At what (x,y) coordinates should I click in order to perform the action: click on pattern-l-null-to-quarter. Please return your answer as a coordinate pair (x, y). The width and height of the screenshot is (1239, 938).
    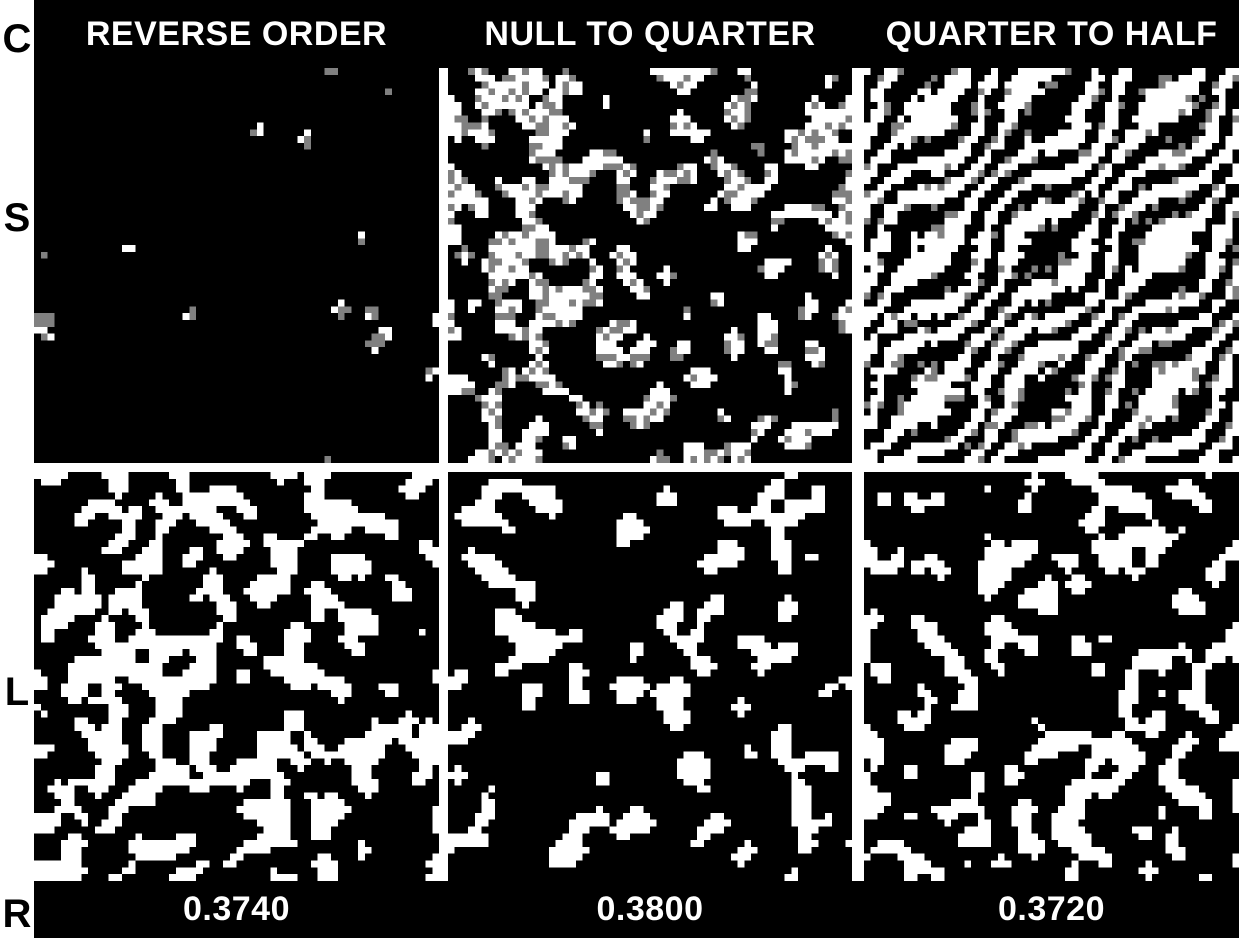
    Looking at the image, I should click on (650, 676).